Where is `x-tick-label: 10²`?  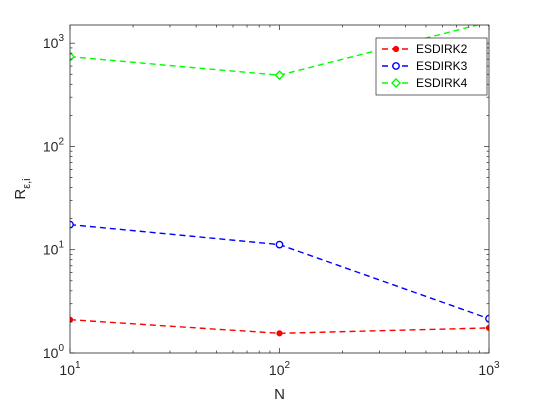 x-tick-label: 10² is located at coordinates (280, 369).